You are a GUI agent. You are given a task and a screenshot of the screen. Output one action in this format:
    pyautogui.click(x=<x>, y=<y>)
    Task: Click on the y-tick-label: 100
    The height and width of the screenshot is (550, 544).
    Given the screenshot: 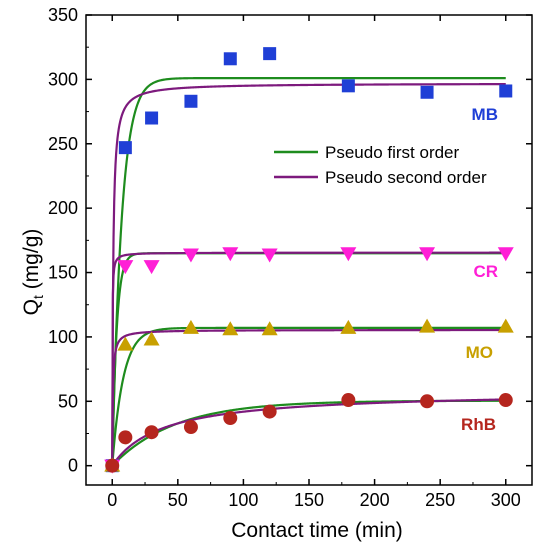 What is the action you would take?
    pyautogui.click(x=63, y=337)
    